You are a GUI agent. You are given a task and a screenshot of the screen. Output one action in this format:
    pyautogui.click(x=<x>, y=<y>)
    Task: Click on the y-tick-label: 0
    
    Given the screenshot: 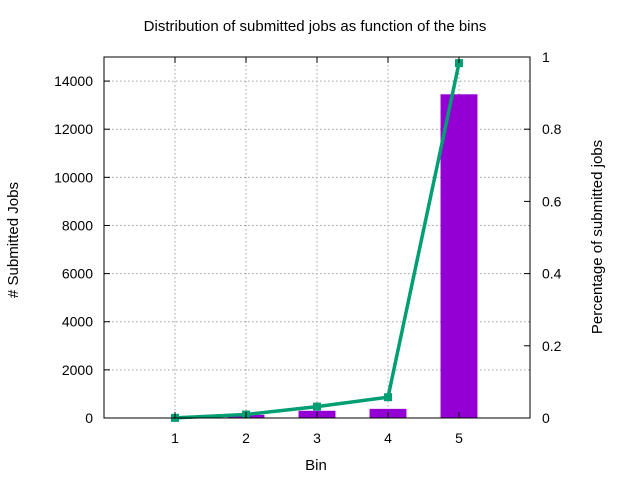 What is the action you would take?
    pyautogui.click(x=89, y=418)
    